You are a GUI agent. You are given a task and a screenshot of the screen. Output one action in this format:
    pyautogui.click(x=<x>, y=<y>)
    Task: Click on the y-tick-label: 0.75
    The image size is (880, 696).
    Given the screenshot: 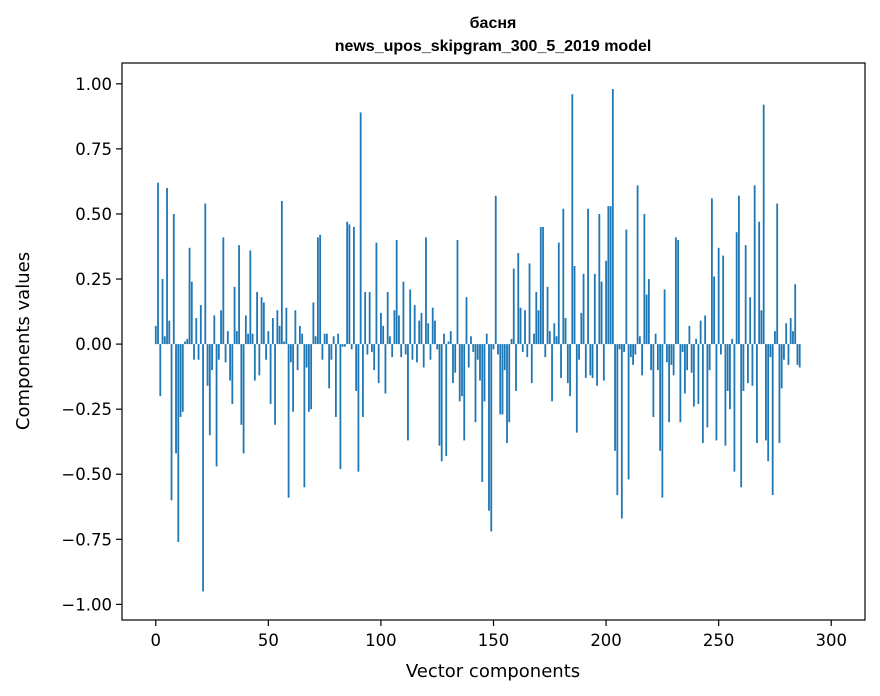 What is the action you would take?
    pyautogui.click(x=93, y=149)
    